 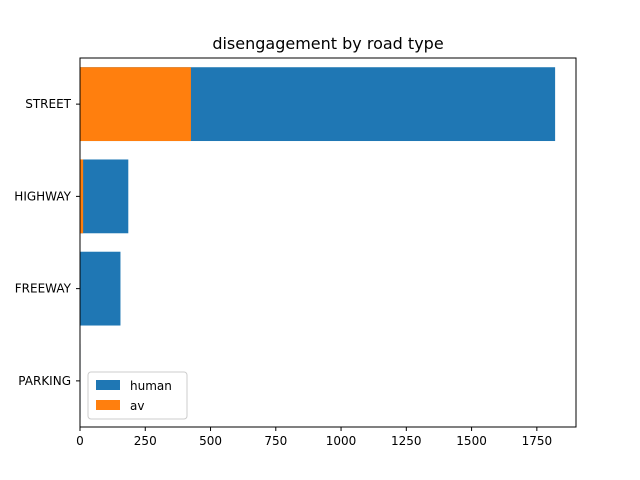 What do you see at coordinates (314, 437) in the screenshot?
I see `x-axis: 0 250 500 750 1000 1250 1500 1750` at bounding box center [314, 437].